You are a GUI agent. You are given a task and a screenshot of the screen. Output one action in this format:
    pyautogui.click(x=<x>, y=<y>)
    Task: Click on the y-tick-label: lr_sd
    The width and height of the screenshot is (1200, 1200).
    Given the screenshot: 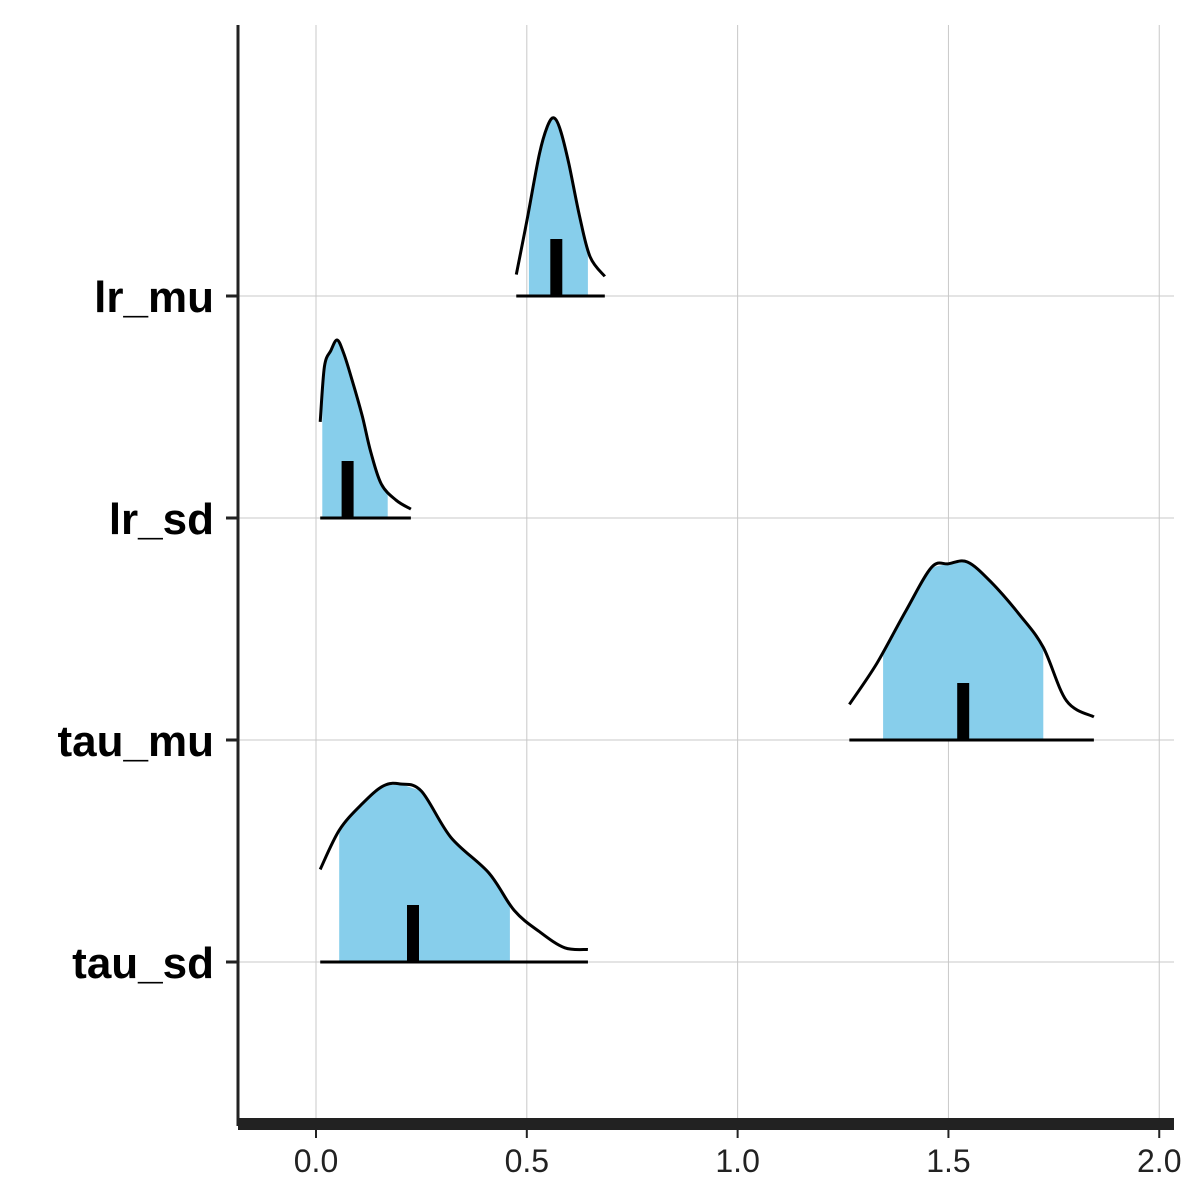 What is the action you would take?
    pyautogui.click(x=161, y=519)
    